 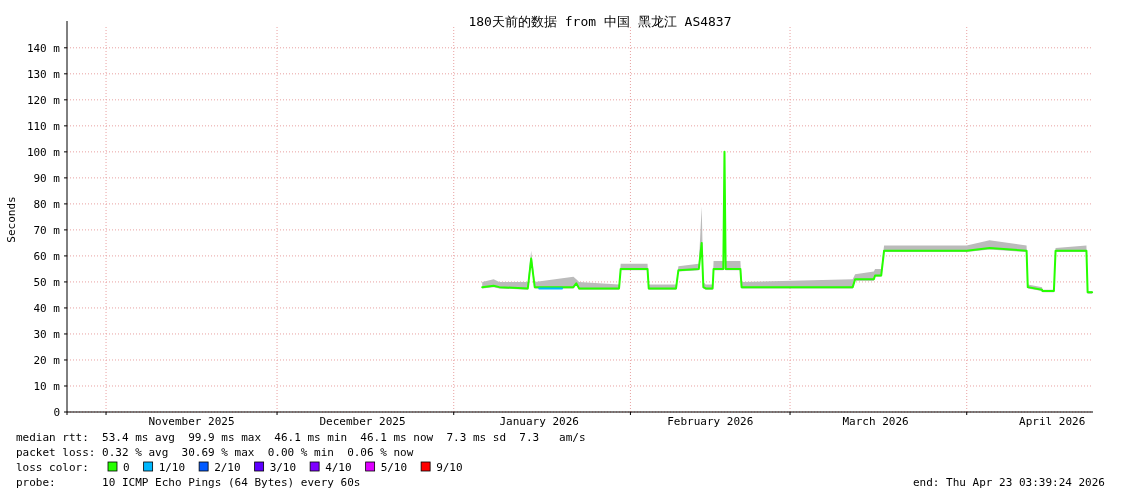 What do you see at coordinates (52, 467) in the screenshot?
I see `legend-title: loss color:` at bounding box center [52, 467].